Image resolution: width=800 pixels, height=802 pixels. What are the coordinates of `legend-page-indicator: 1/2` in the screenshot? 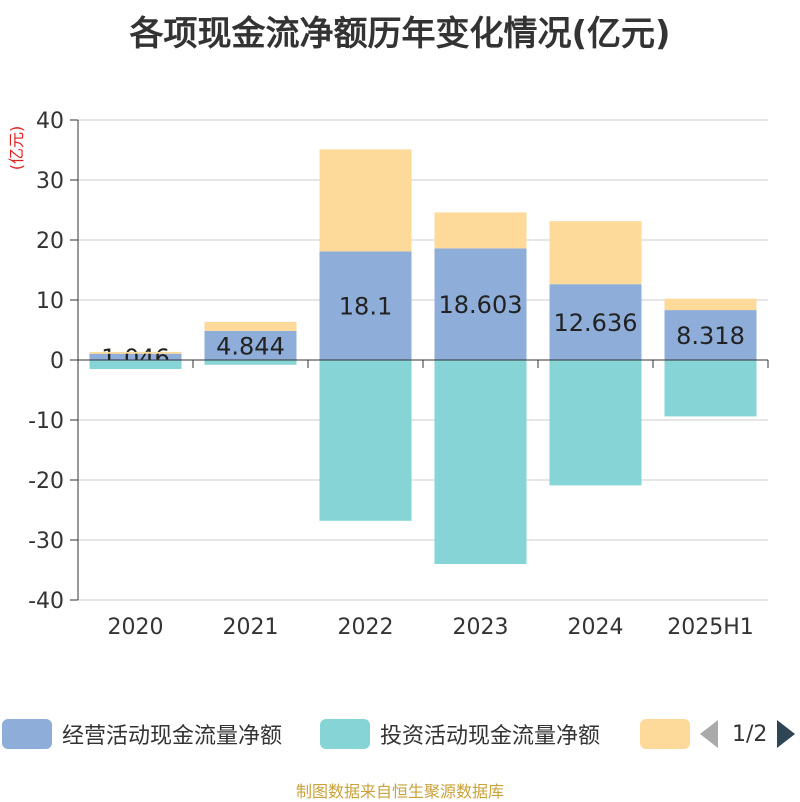 It's located at (750, 734).